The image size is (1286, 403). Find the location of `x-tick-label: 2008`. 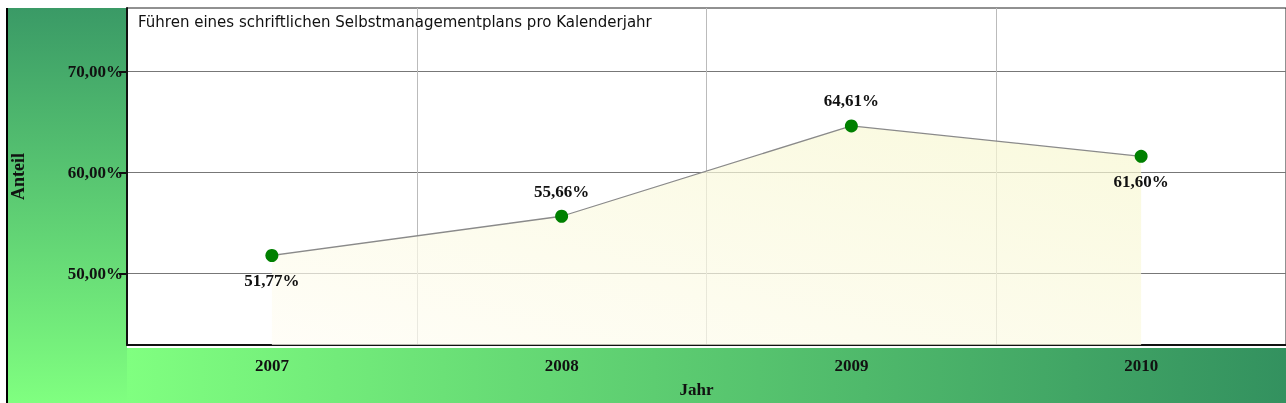

x-tick-label: 2008 is located at coordinates (561, 365).